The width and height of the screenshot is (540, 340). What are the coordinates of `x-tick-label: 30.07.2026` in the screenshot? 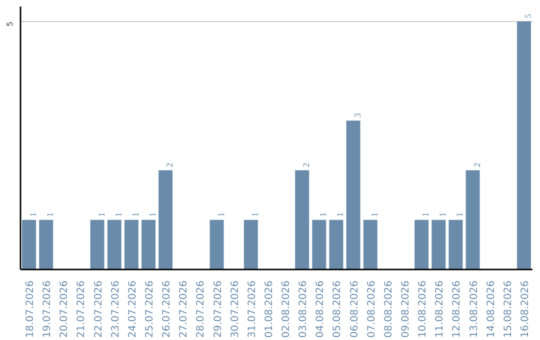 It's located at (235, 309).